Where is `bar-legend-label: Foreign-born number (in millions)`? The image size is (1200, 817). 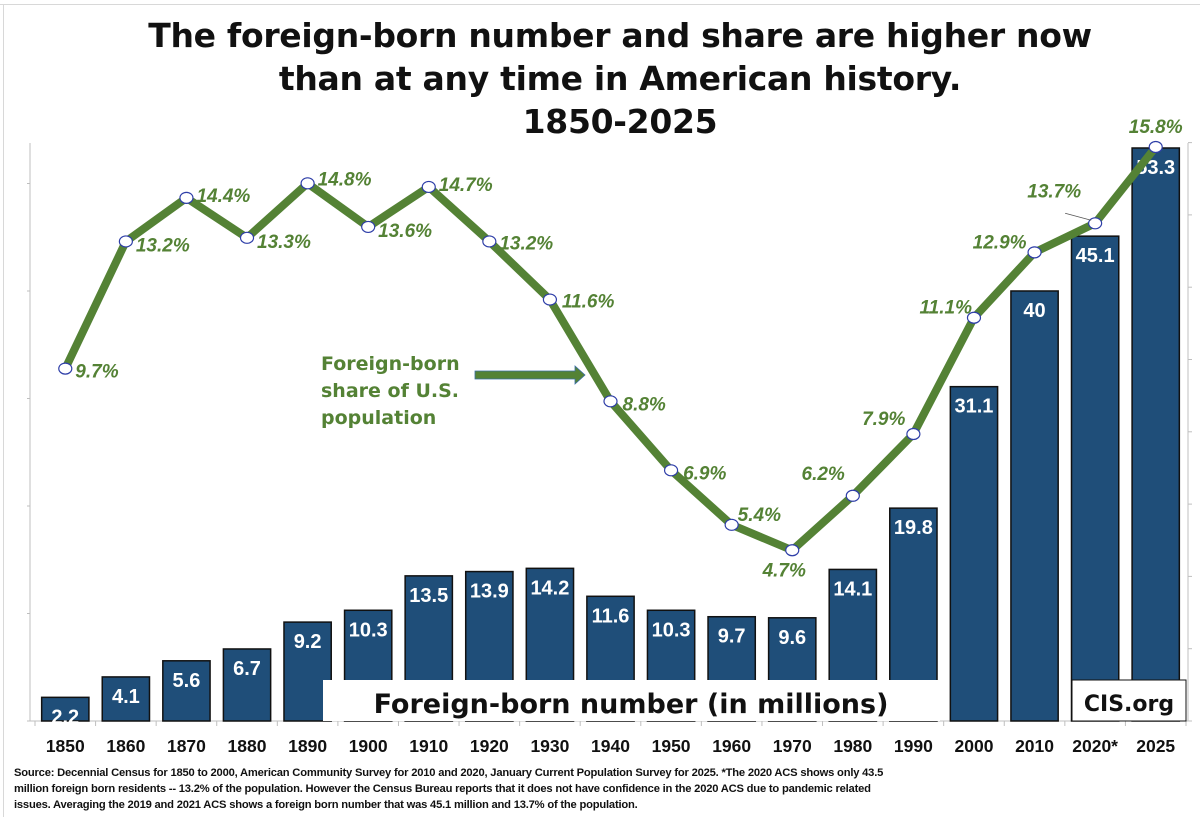
bar-legend-label: Foreign-born number (in millions) is located at coordinates (631, 704).